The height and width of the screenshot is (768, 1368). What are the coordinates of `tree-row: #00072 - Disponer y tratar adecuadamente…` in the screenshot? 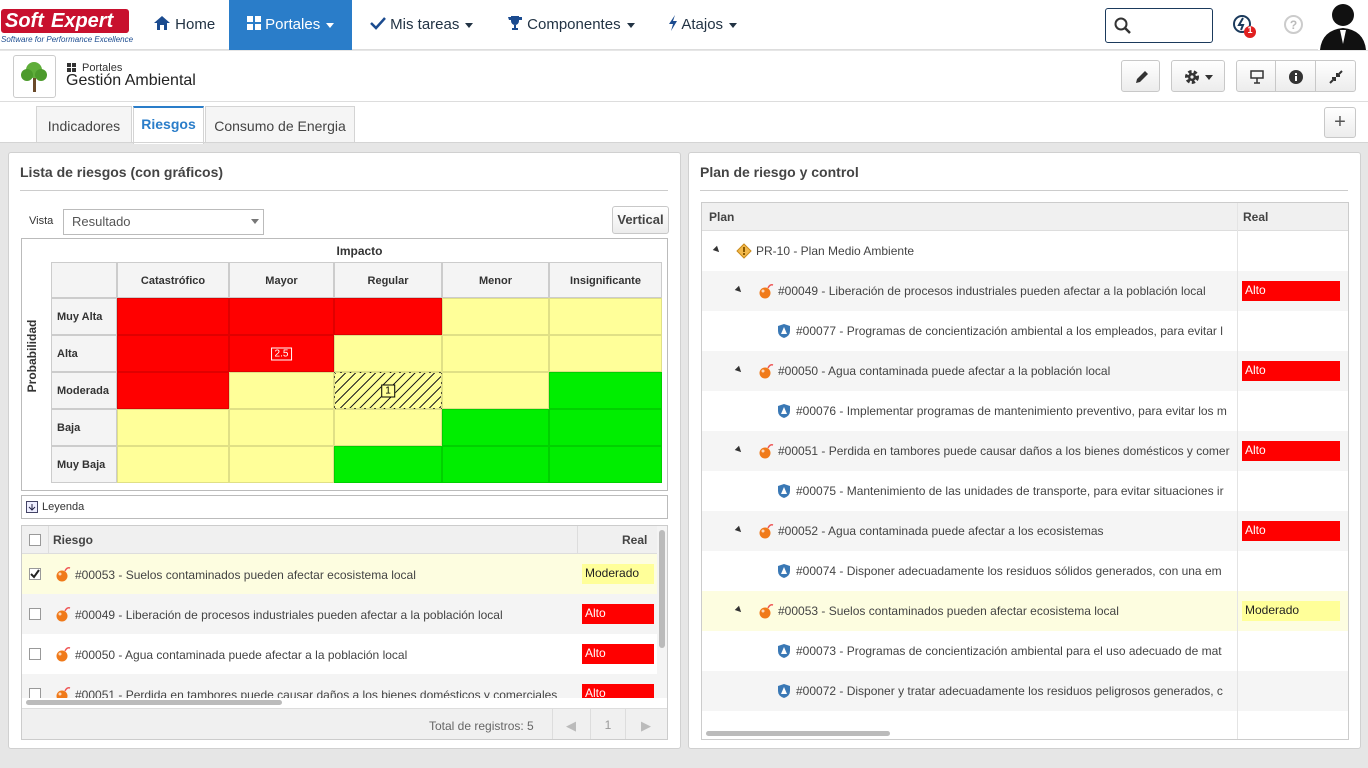 It's located at (1025, 691).